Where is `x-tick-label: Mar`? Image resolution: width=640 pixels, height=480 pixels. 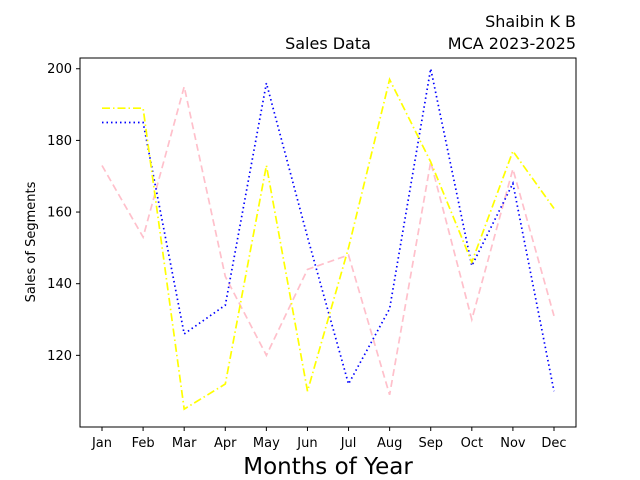
x-tick-label: Mar is located at coordinates (184, 443).